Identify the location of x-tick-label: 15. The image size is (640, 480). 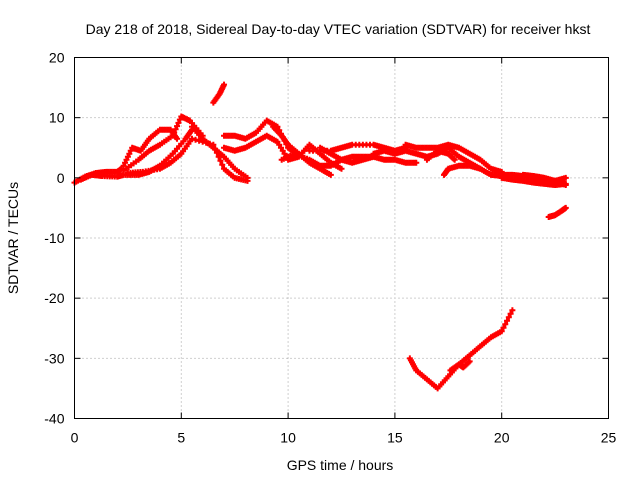
(395, 438).